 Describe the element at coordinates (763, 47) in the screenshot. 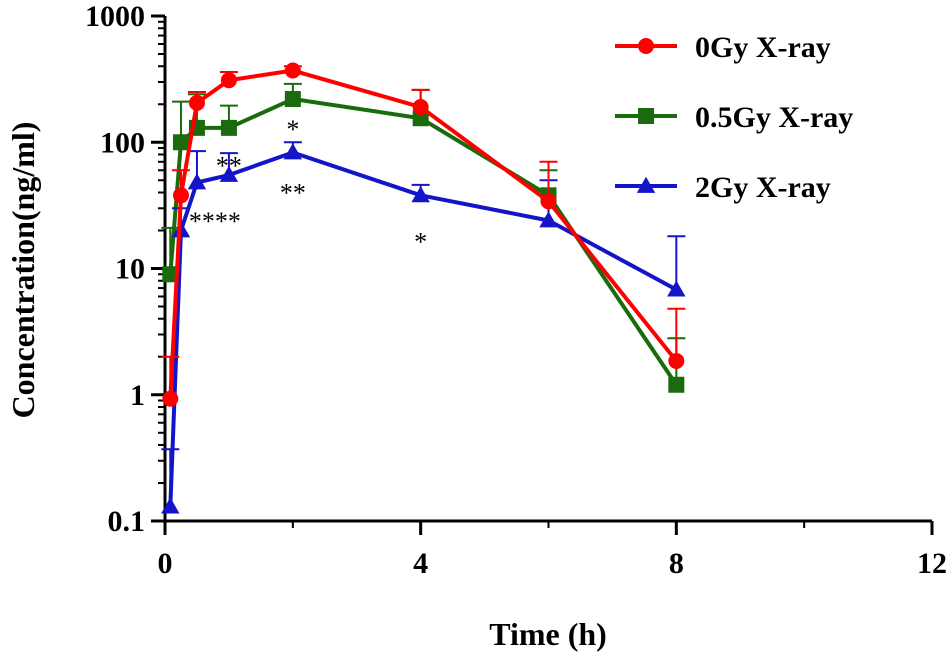

I see `legend-label: 0Gy X-ray` at that location.